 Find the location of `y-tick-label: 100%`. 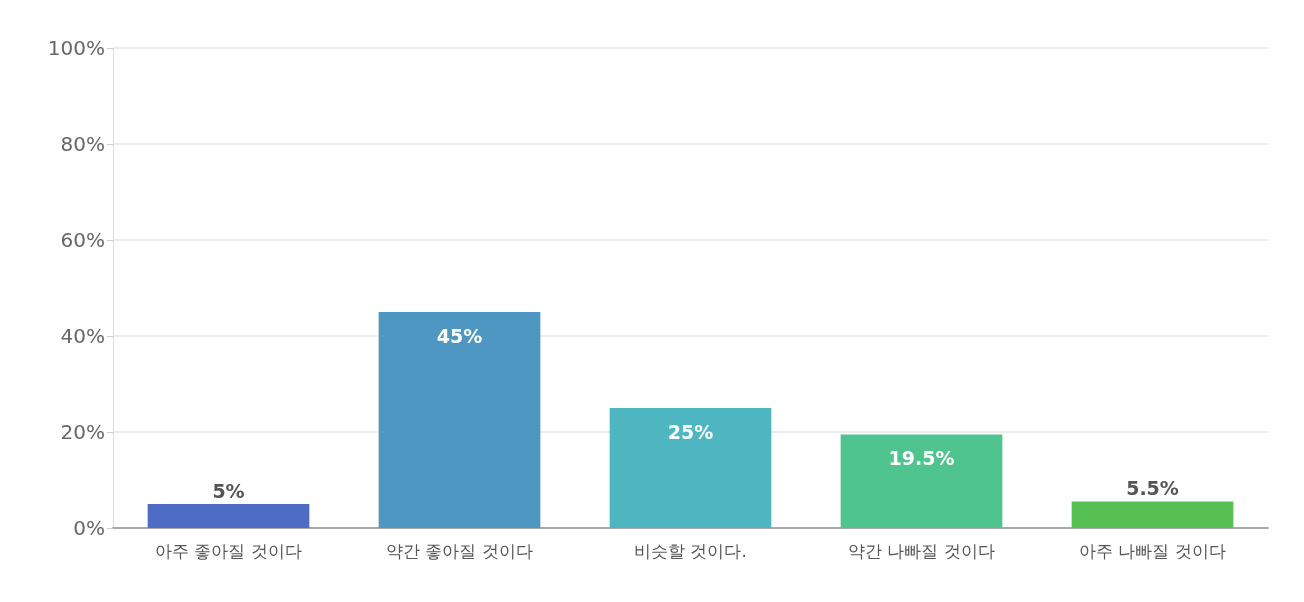

y-tick-label: 100% is located at coordinates (76, 48).